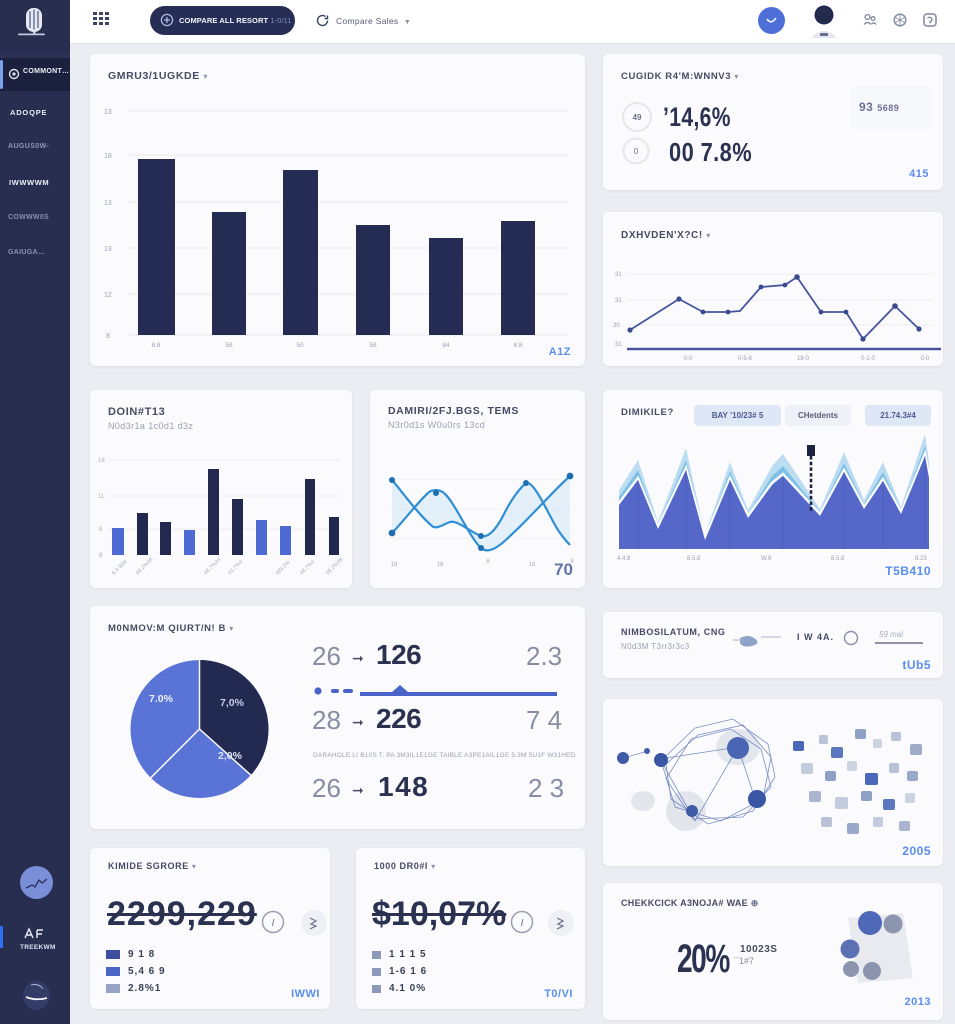  What do you see at coordinates (101, 497) in the screenshot?
I see `svg-text: 11` at bounding box center [101, 497].